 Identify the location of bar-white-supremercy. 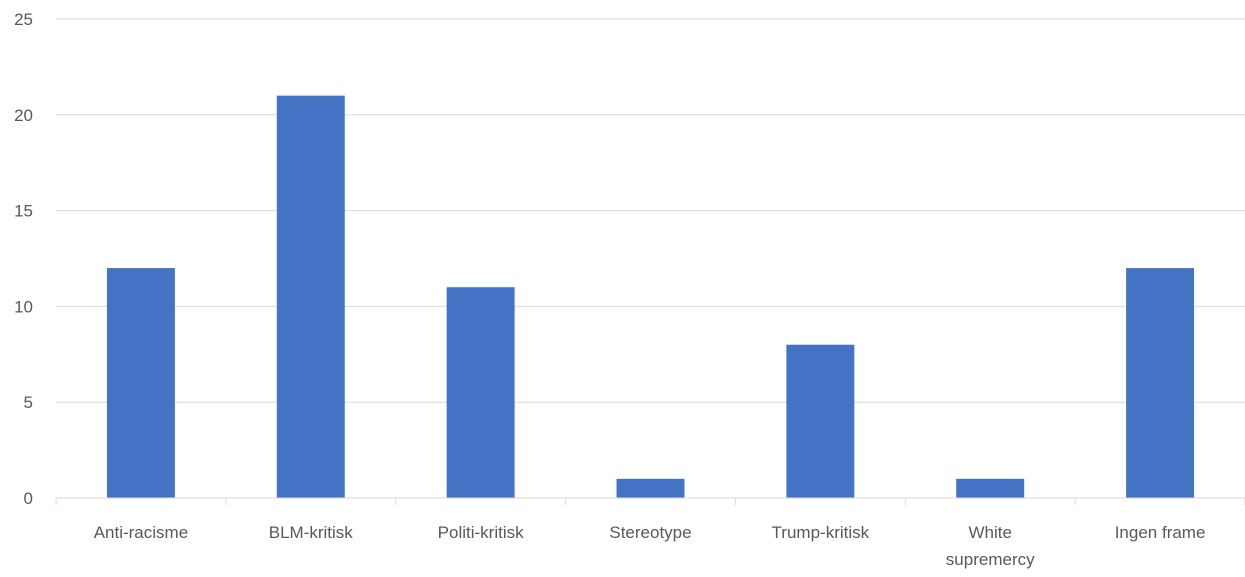
(990, 488).